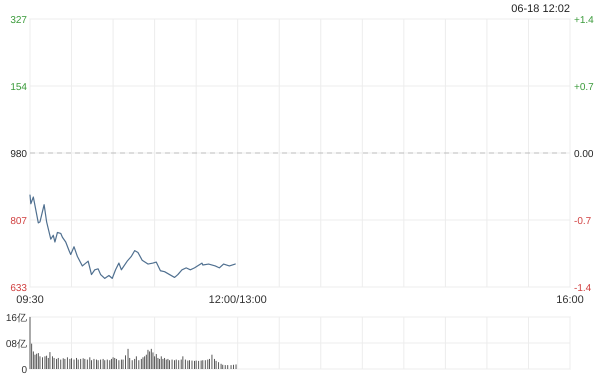 Image resolution: width=600 pixels, height=375 pixels. Describe the element at coordinates (19, 87) in the screenshot. I see `text: 154` at that location.